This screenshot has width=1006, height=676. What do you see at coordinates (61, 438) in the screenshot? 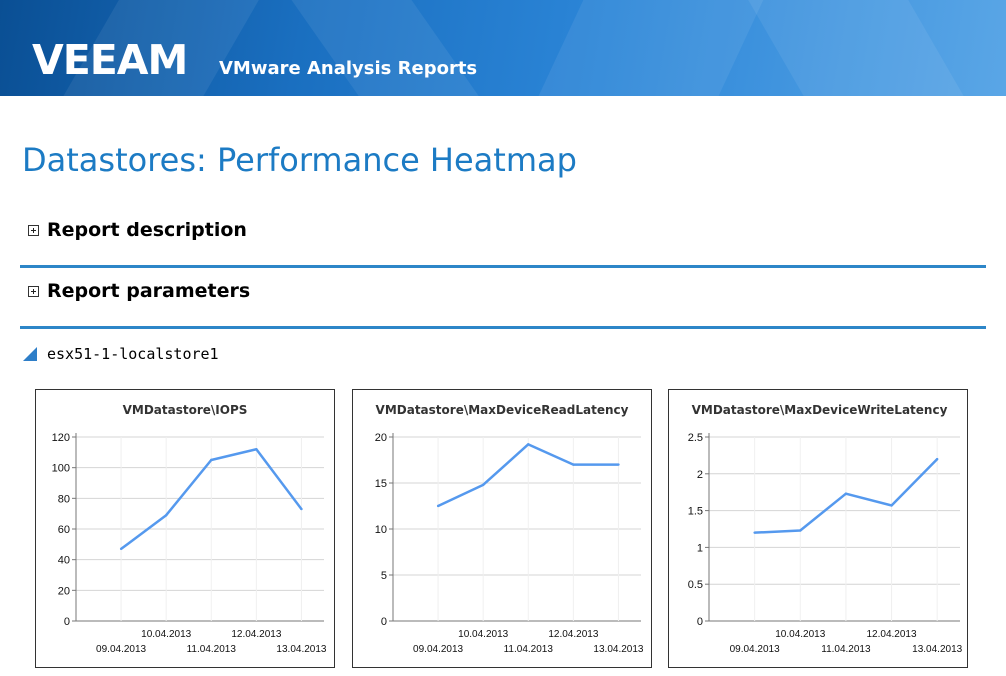
I see `y-tick-label: 120` at bounding box center [61, 438].